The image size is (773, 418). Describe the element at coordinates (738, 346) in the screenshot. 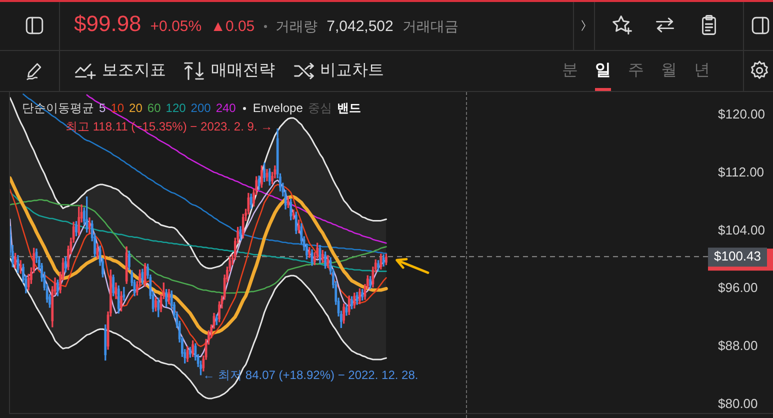

I see `y-tick-label: $88.00` at that location.